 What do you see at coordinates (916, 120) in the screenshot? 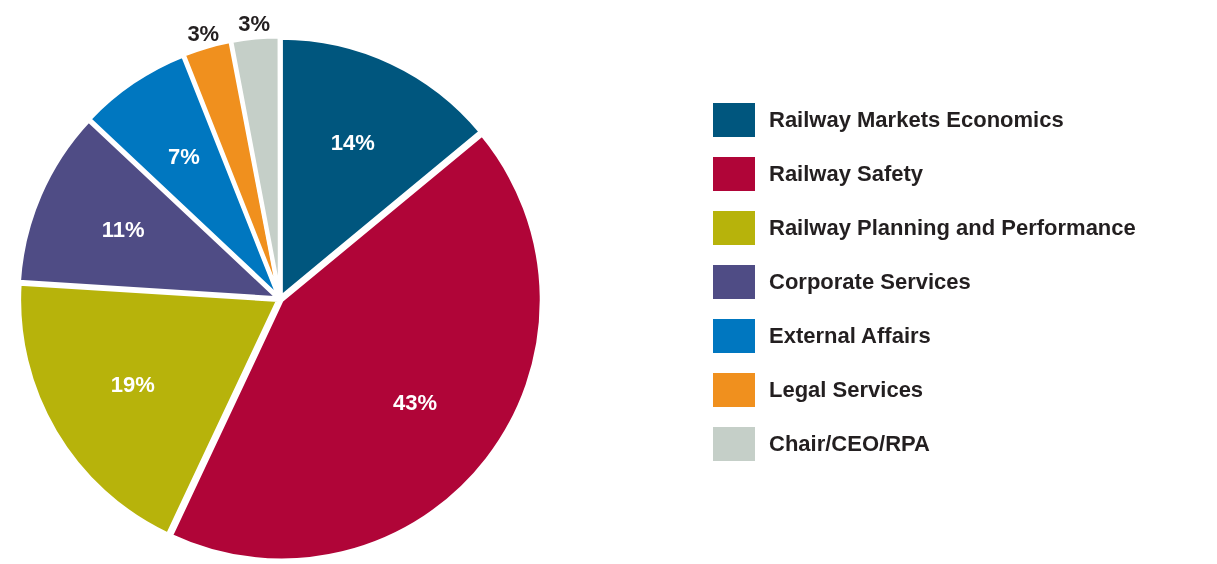
I see `legend-label: Railway Markets Economics` at bounding box center [916, 120].